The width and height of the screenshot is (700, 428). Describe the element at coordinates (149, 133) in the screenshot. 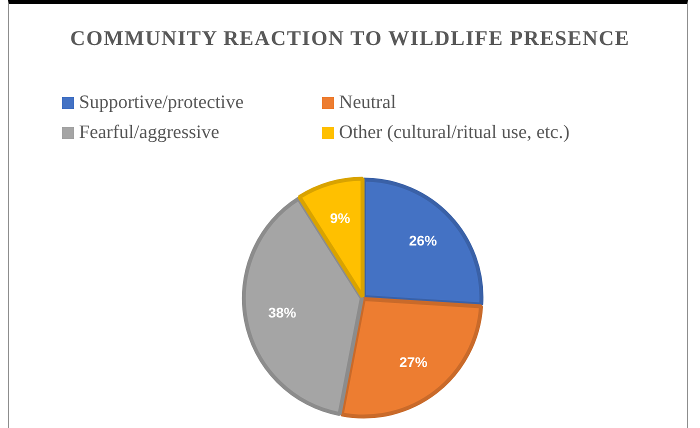

I see `legend-label: Fearful/aggressive` at that location.